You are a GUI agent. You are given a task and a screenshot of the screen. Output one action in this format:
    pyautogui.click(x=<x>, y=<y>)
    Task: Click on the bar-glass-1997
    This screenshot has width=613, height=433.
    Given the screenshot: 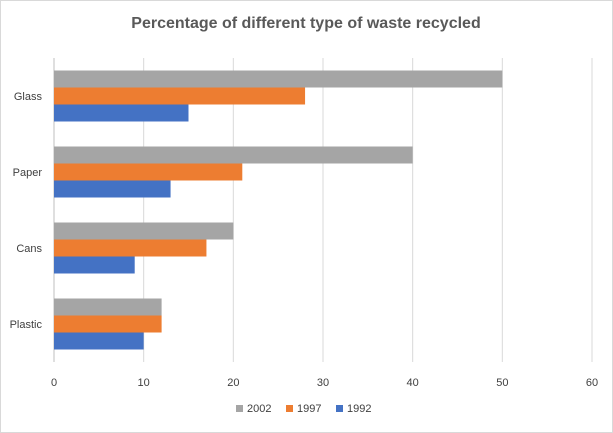 What is the action you would take?
    pyautogui.click(x=180, y=96)
    